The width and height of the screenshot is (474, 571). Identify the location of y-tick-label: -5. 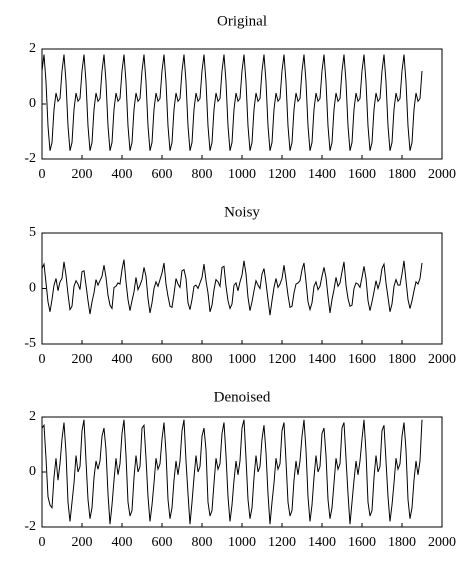
(30, 343).